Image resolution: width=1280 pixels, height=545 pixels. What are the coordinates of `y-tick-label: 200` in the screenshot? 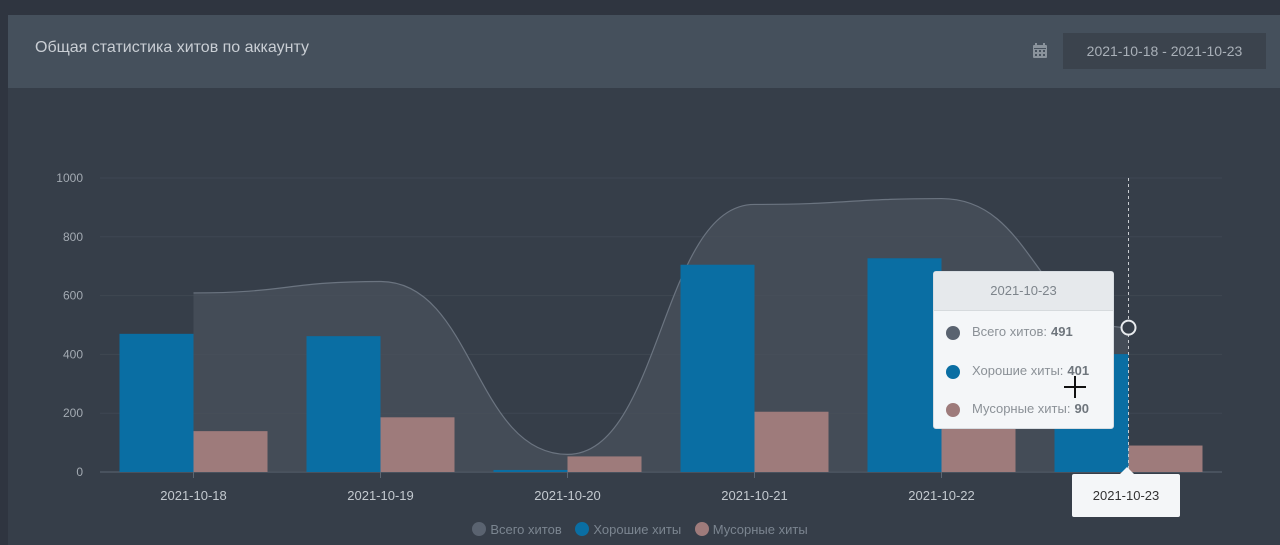 It's located at (73, 413).